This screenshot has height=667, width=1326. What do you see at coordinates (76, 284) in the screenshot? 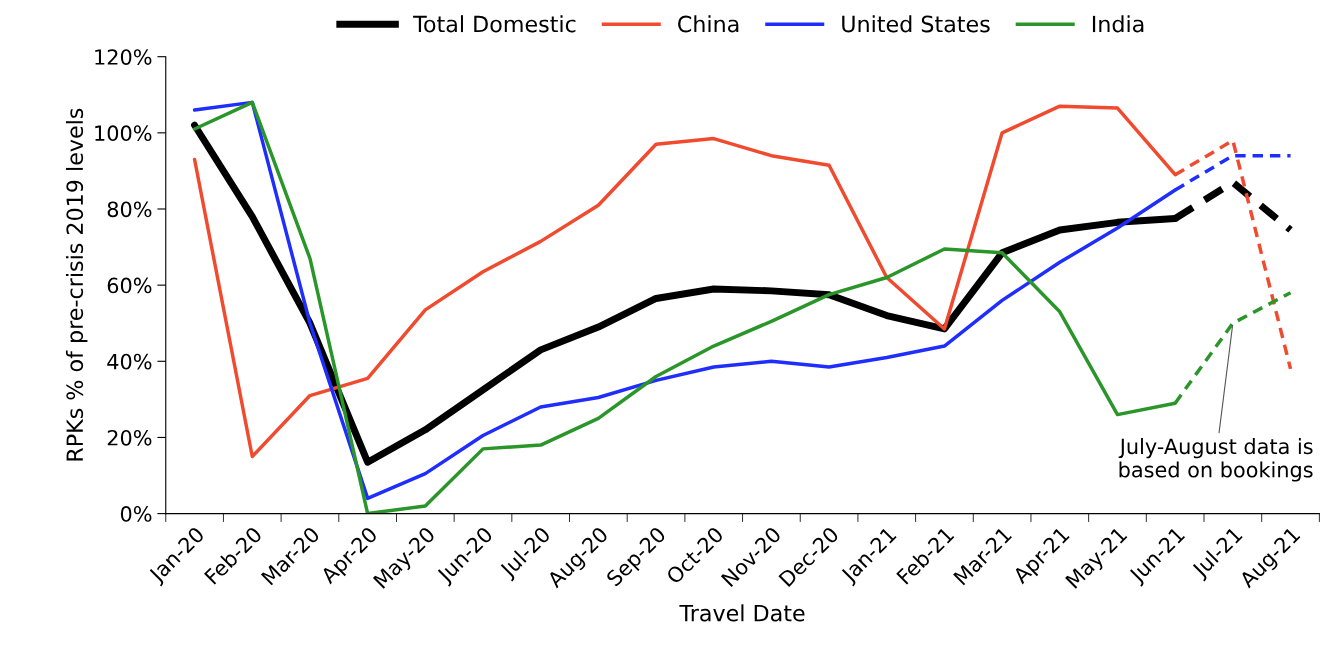
I see `y-axis-title: RPKs % of pre-crisis 2019 levels` at bounding box center [76, 284].